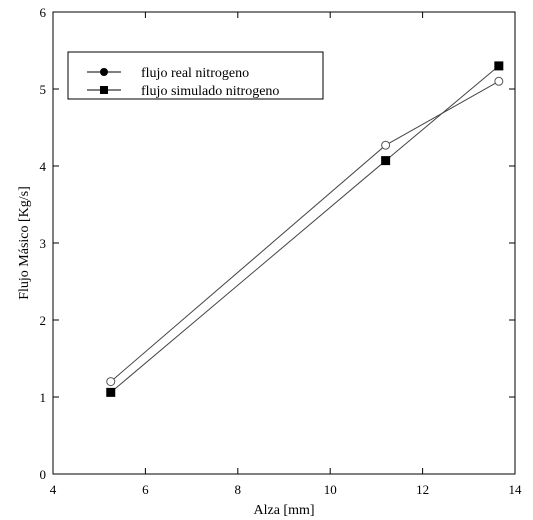 The image size is (533, 520). I want to click on x-tick-label: 4, so click(53, 489).